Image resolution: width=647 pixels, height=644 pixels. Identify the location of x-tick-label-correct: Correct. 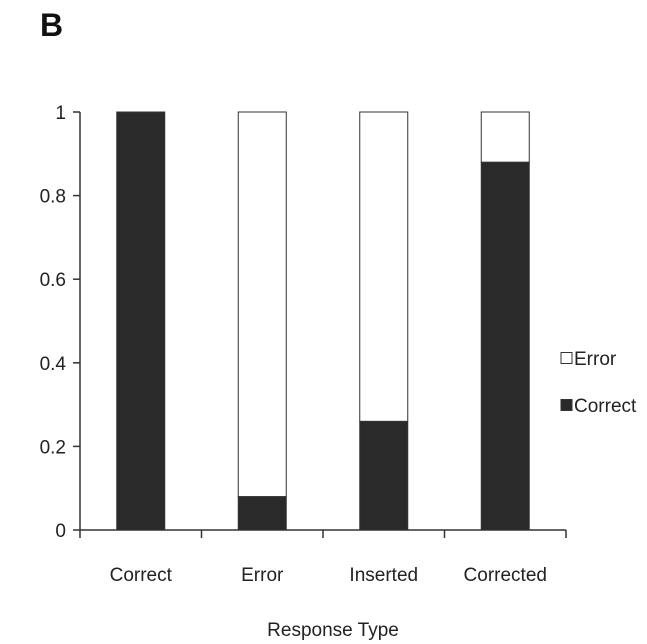
(141, 575).